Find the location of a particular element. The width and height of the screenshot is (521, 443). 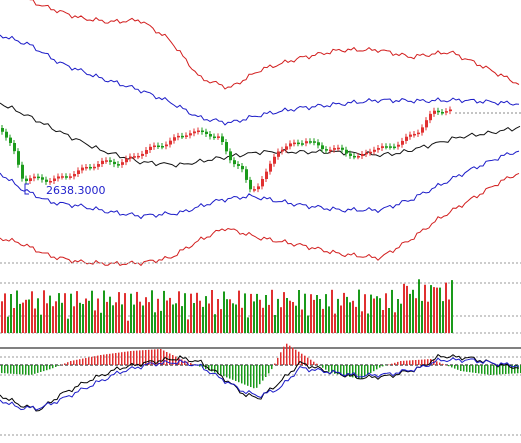

macd-dif-line is located at coordinates (260, 382).